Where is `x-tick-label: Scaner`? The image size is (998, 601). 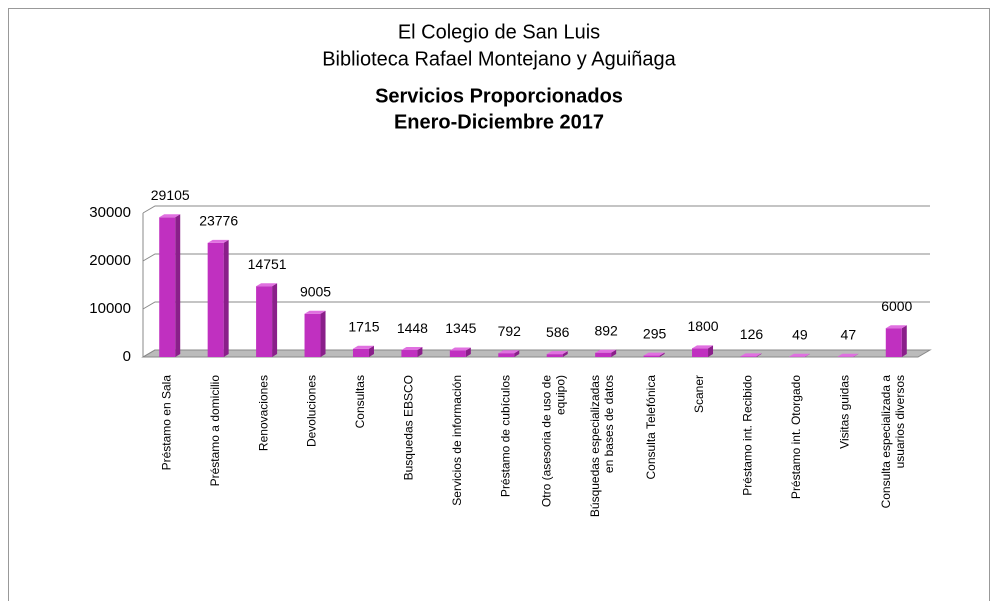
x-tick-label: Scaner is located at coordinates (699, 394).